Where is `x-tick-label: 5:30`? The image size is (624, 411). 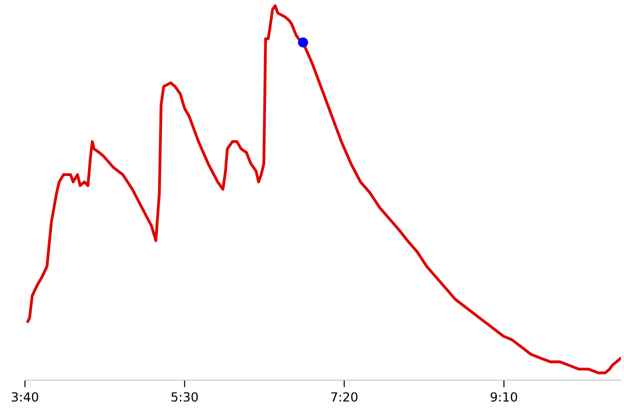 x-tick-label: 5:30 is located at coordinates (185, 397).